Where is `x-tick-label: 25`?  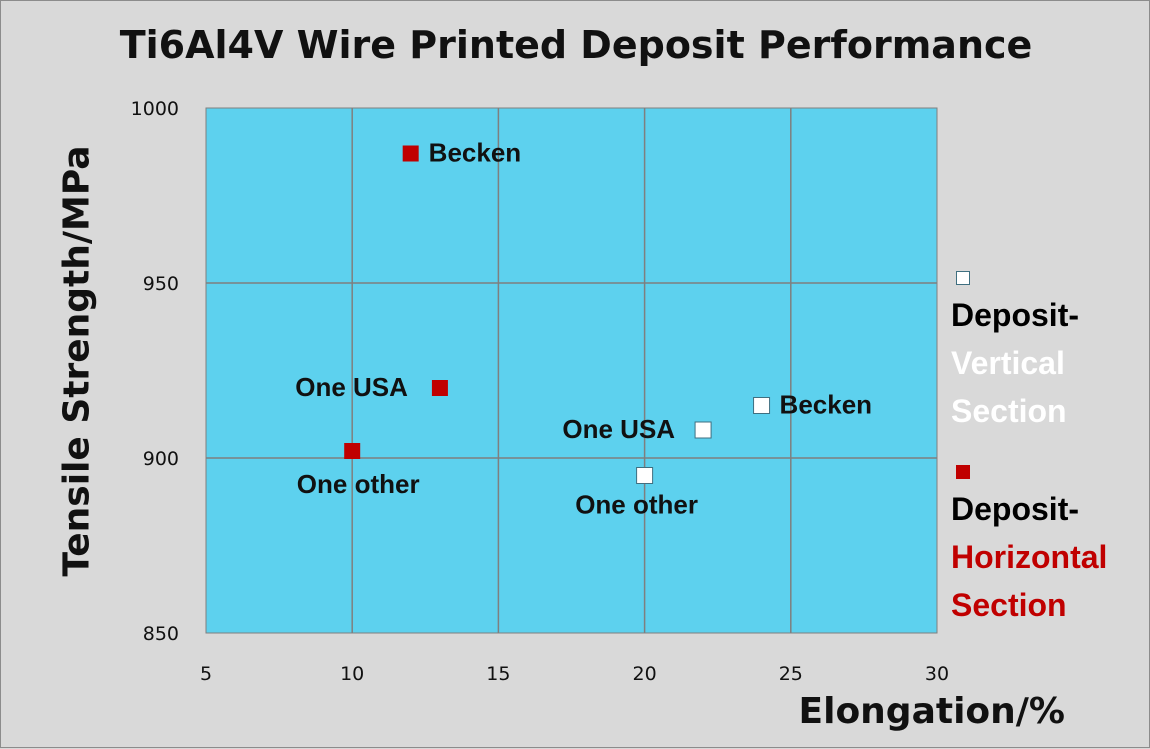 x-tick-label: 25 is located at coordinates (791, 674).